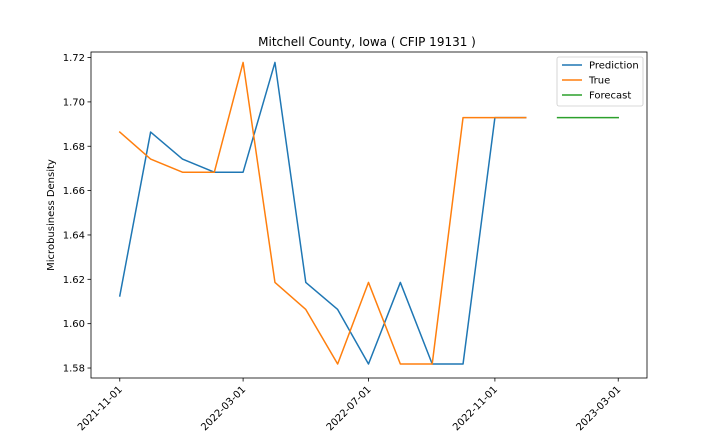 The height and width of the screenshot is (432, 720). I want to click on y-tick-label: 1.58, so click(74, 369).